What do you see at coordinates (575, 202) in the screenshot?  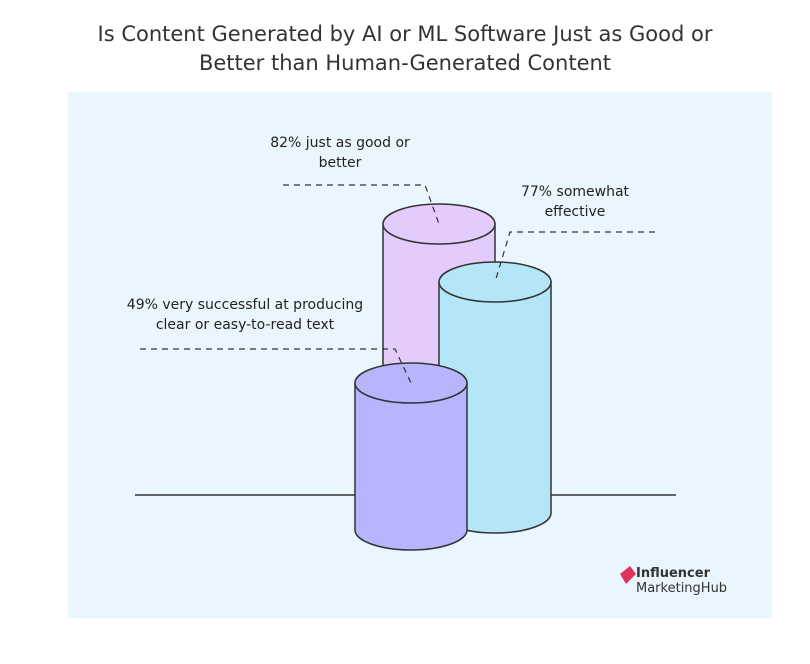 I see `value-label: 77% somewhat effective` at bounding box center [575, 202].